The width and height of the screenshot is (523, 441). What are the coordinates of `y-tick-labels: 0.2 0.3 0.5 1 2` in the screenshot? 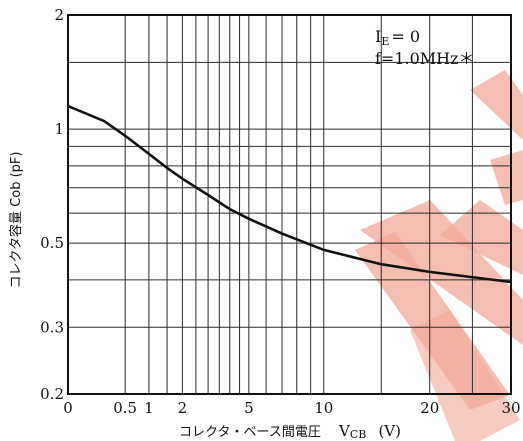 It's located at (52, 204).